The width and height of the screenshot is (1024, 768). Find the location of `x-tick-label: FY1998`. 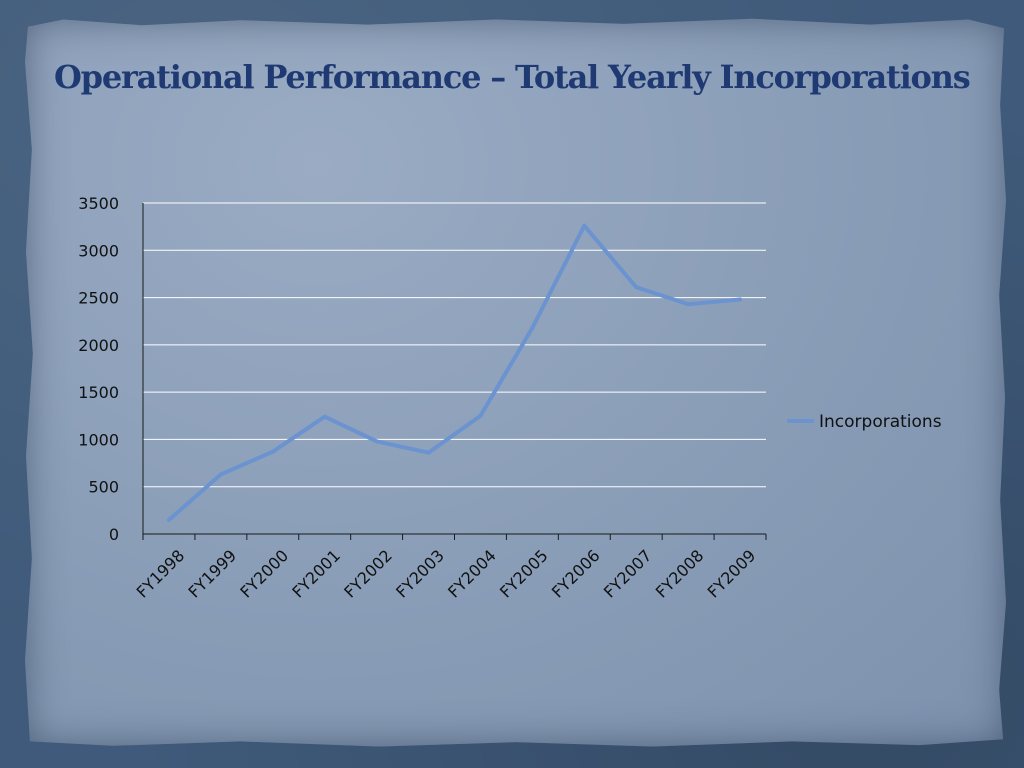

x-tick-label: FY1998 is located at coordinates (161, 574).